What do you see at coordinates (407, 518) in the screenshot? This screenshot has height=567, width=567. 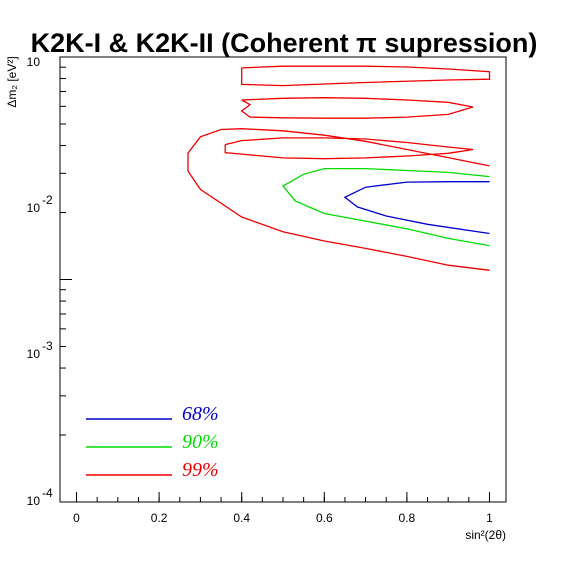 I see `x-tick-label: 0.8` at bounding box center [407, 518].